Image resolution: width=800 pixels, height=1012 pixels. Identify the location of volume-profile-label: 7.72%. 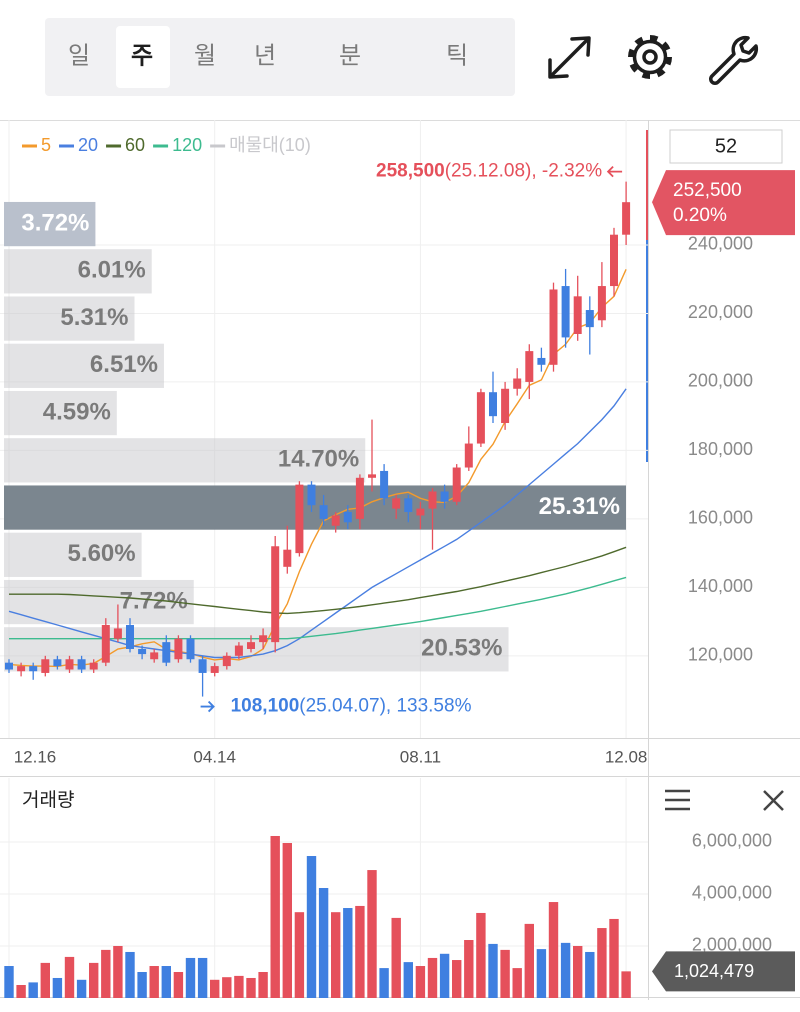
(154, 600).